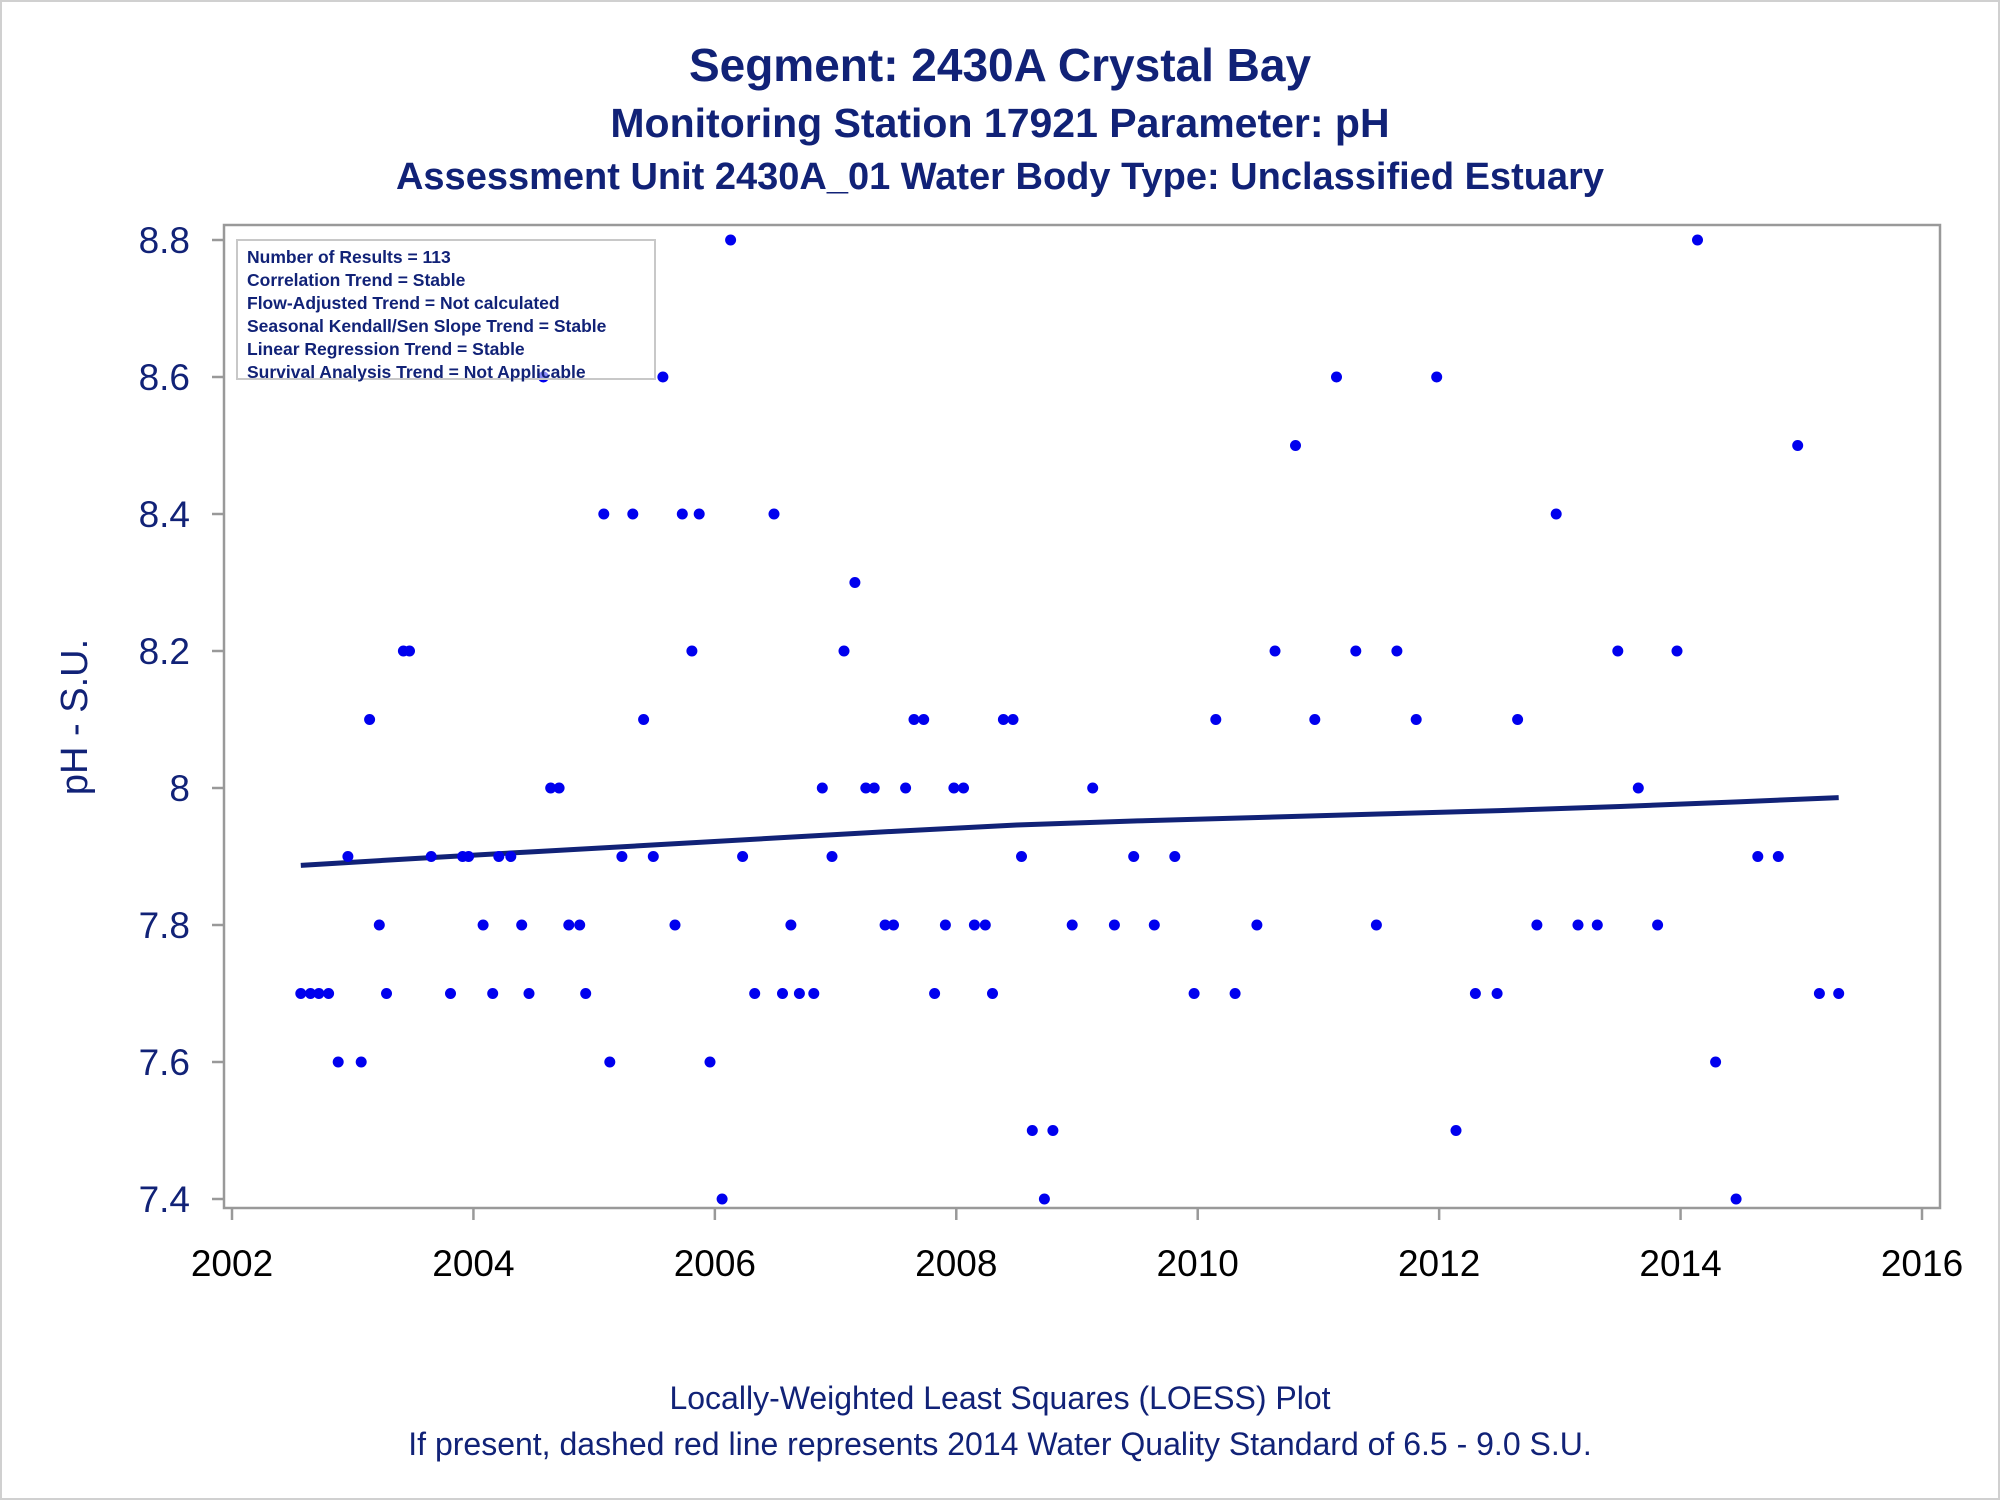 The image size is (2000, 1500). What do you see at coordinates (1439, 1263) in the screenshot?
I see `x-tick-label: 2012` at bounding box center [1439, 1263].